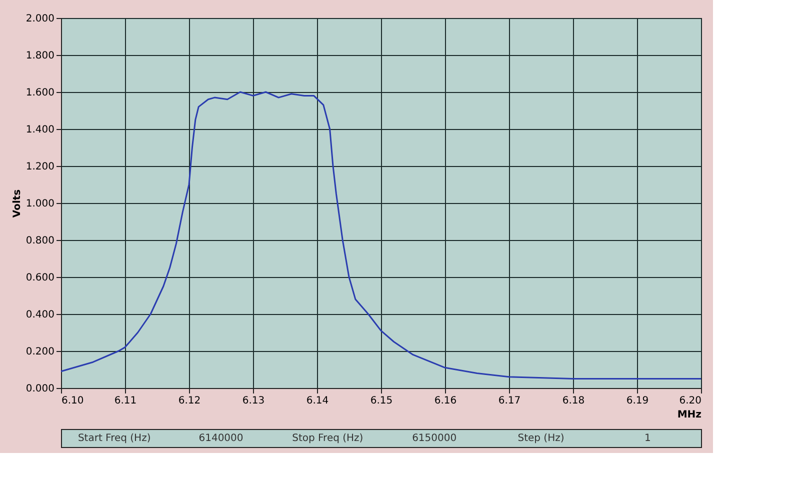 This screenshot has height=488, width=800. What do you see at coordinates (328, 438) in the screenshot?
I see `text: Stop Freq (Hz)` at bounding box center [328, 438].